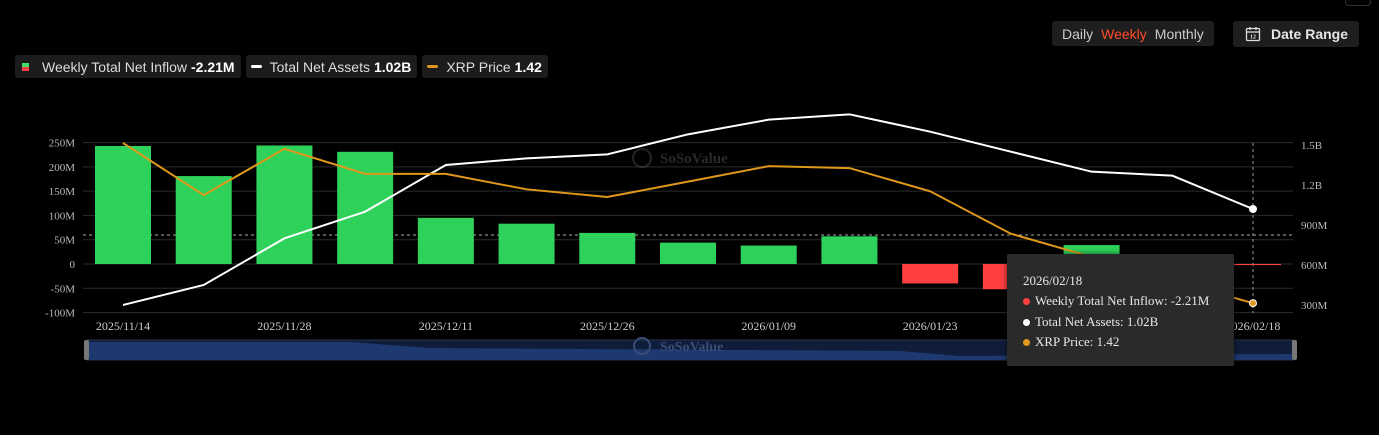  Describe the element at coordinates (213, 66) in the screenshot. I see `legend-net-inflow-value: -2.21M` at that location.